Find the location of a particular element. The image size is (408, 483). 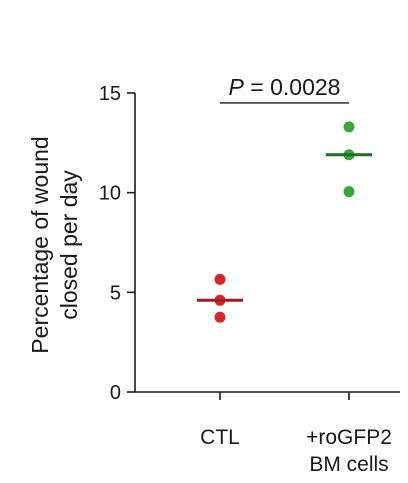

y-axis-title-line: closed per day is located at coordinates (69, 245).